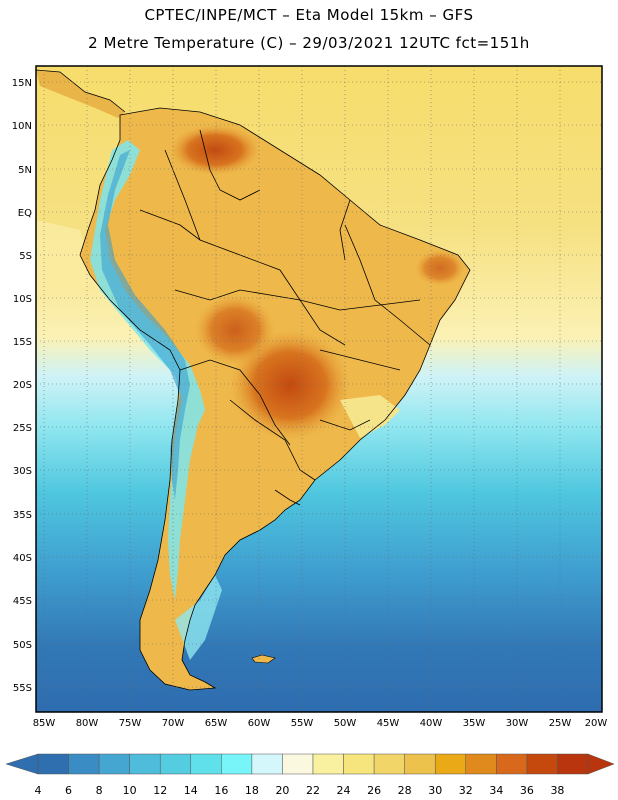 Image resolution: width=618 pixels, height=800 pixels. Describe the element at coordinates (38, 790) in the screenshot. I see `colorbar-tick-label: 4` at that location.